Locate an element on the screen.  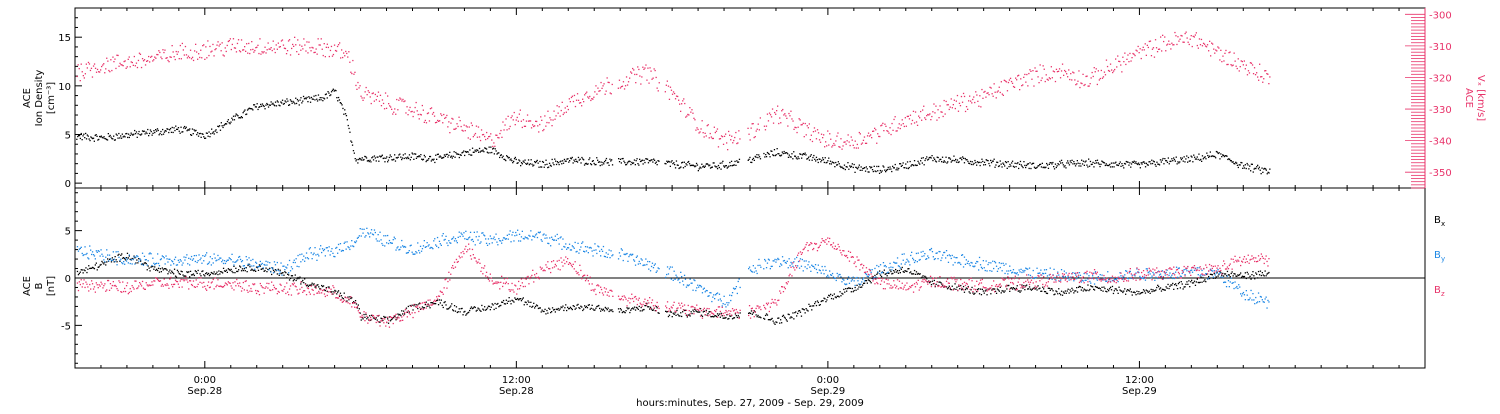
x-tick-time-label: 0:00 is located at coordinates (828, 380).